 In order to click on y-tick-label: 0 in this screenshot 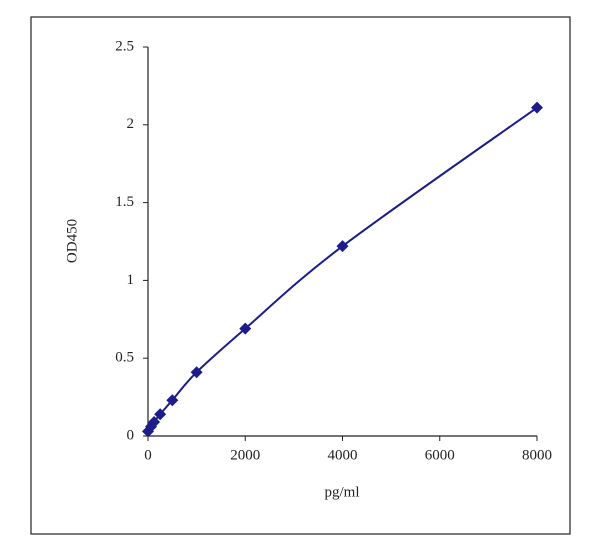, I will do `click(131, 435)`.